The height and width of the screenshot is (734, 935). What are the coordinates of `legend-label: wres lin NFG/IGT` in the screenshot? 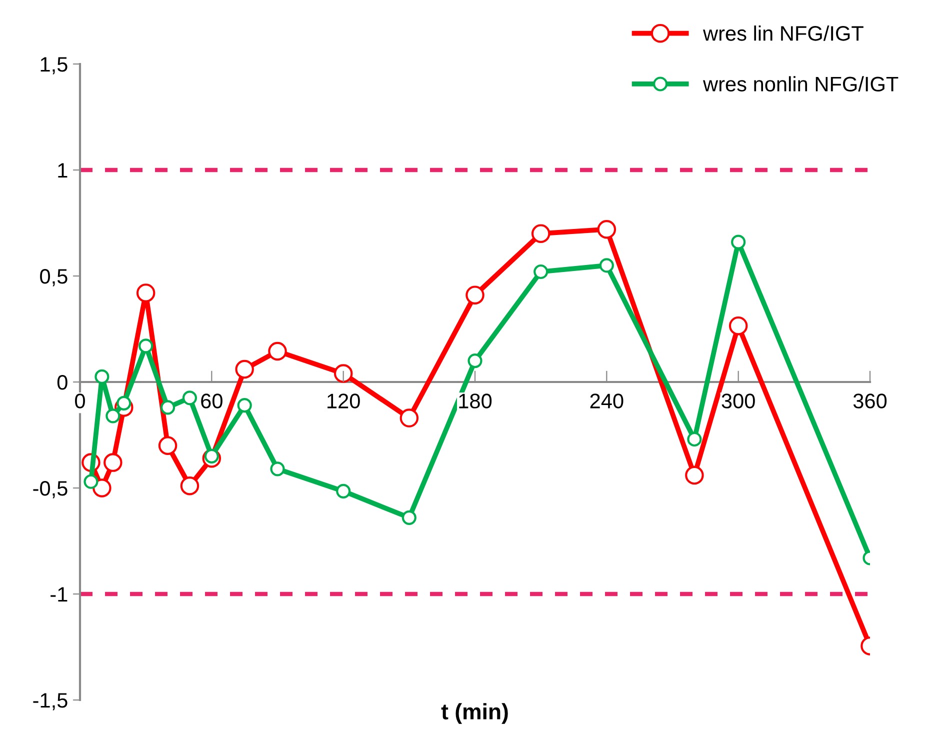 It's located at (783, 33).